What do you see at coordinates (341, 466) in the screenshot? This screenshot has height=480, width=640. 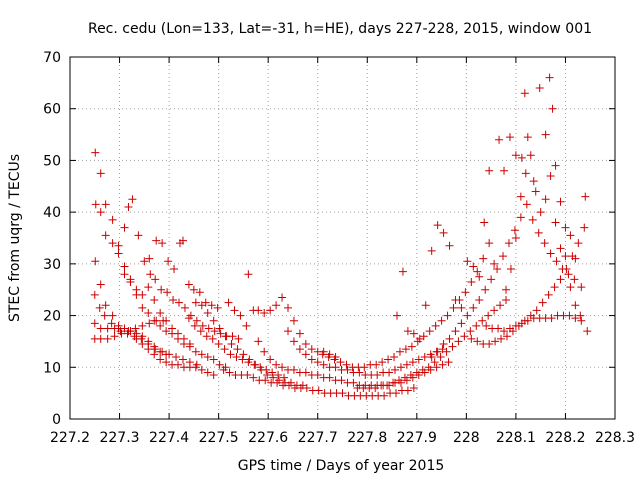 I see `x-axis-label: GPS time / Days of year 2015` at bounding box center [341, 466].